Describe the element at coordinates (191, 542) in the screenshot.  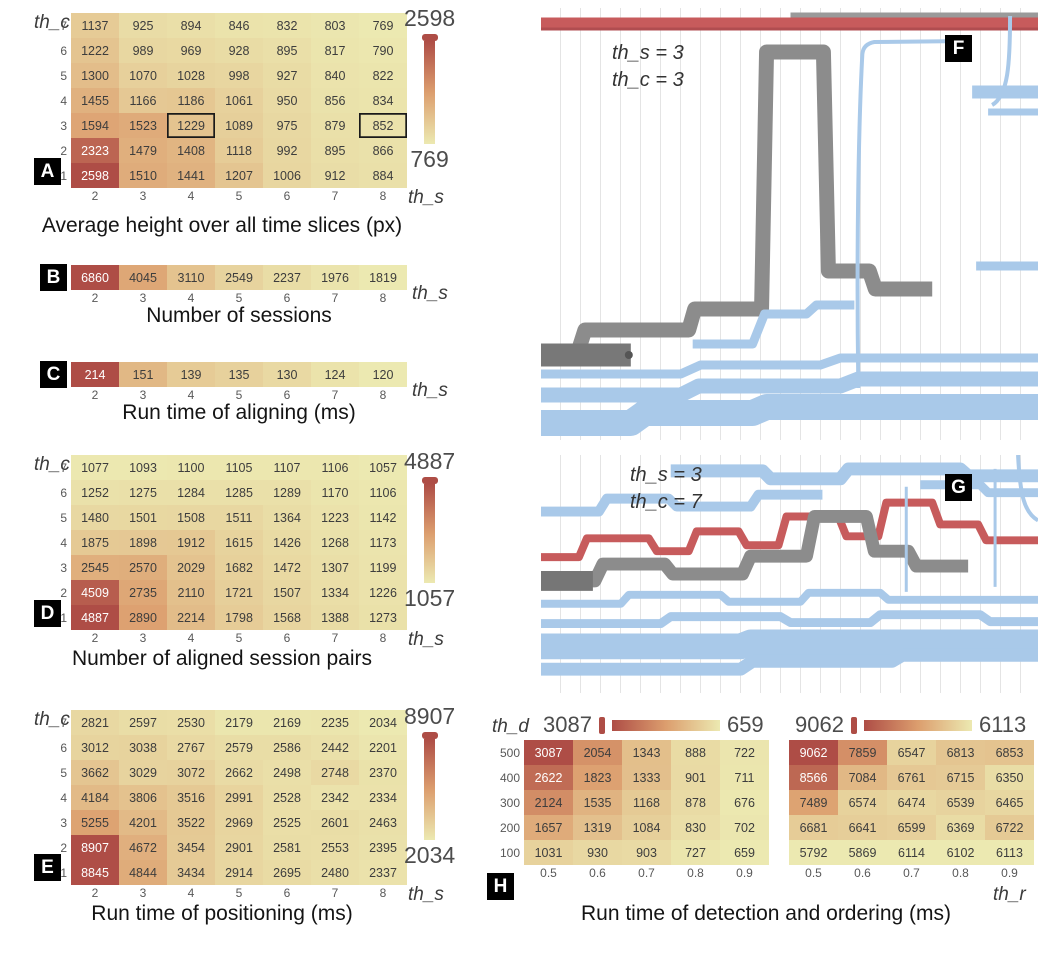
I see `heatmap-cell: 1912` at that location.